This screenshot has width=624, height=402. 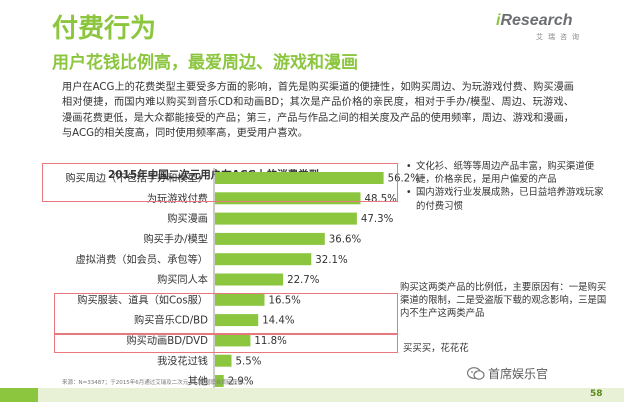 I want to click on value-label: 14.4%, so click(x=278, y=321).